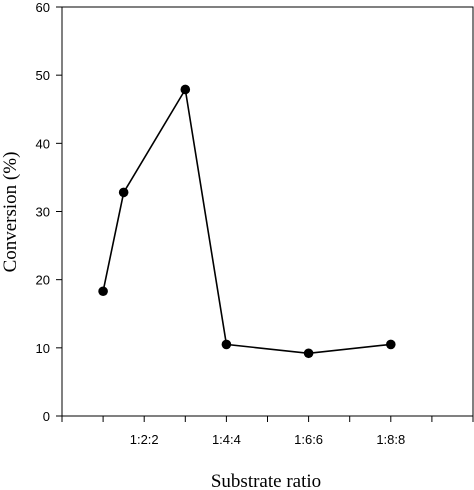  I want to click on x-tick-label-1: 1:4:4, so click(226, 439).